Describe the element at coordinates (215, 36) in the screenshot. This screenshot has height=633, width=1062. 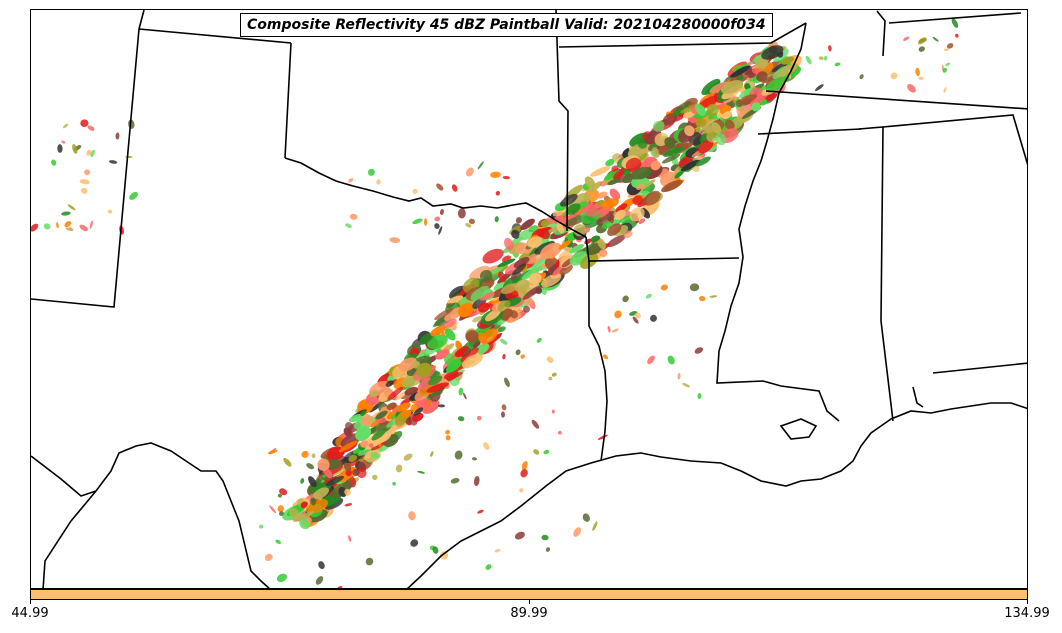
I see `border-co-ks` at that location.